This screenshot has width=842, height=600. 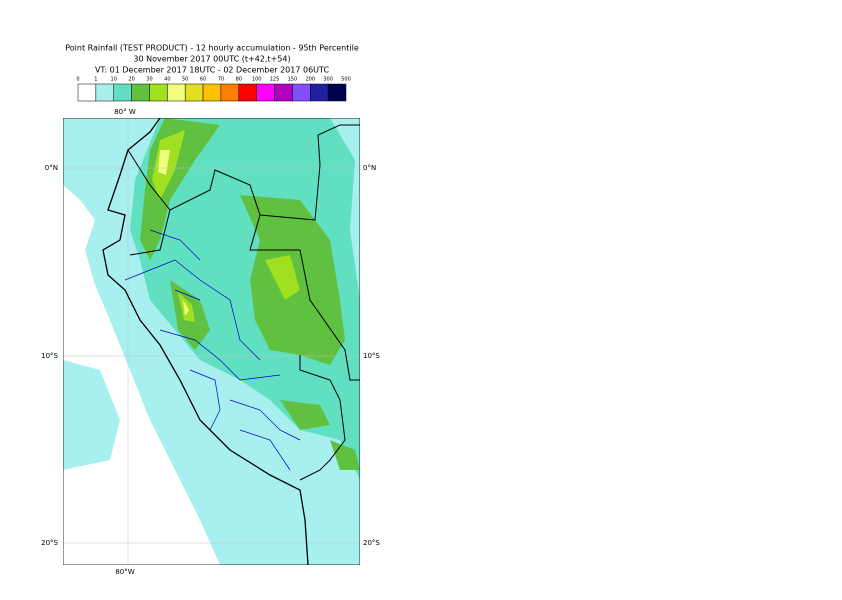 What do you see at coordinates (346, 80) in the screenshot?
I see `colorbar-label: 500` at bounding box center [346, 80].